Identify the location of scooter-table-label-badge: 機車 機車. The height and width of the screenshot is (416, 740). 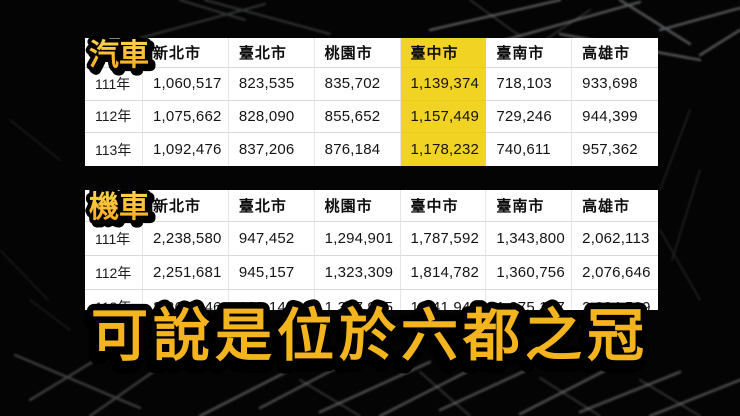
(121, 211).